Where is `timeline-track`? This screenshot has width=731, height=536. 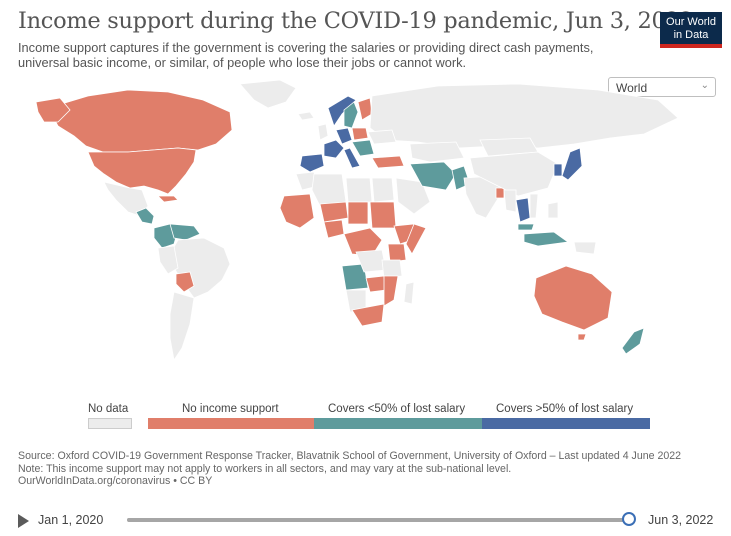 timeline-track is located at coordinates (379, 520).